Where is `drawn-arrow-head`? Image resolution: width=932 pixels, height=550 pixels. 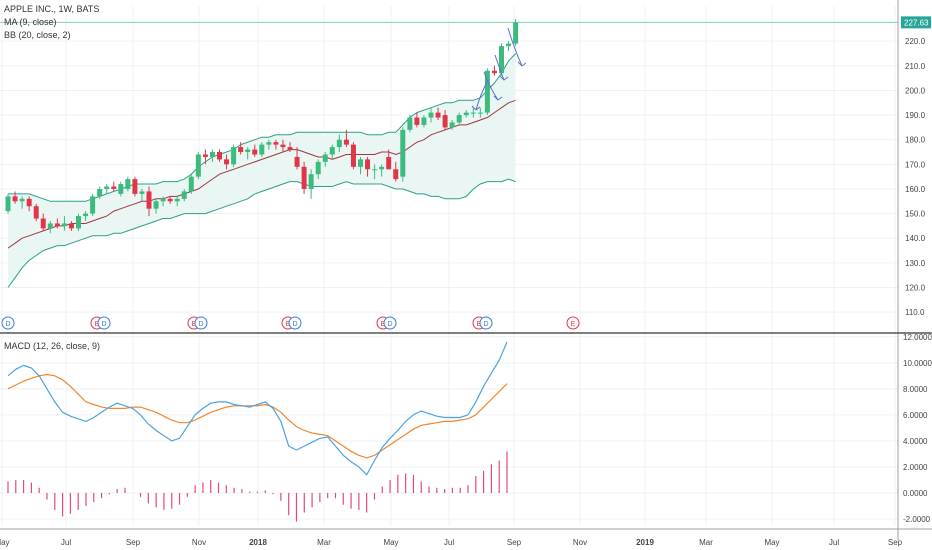
drawn-arrow-head is located at coordinates (498, 98).